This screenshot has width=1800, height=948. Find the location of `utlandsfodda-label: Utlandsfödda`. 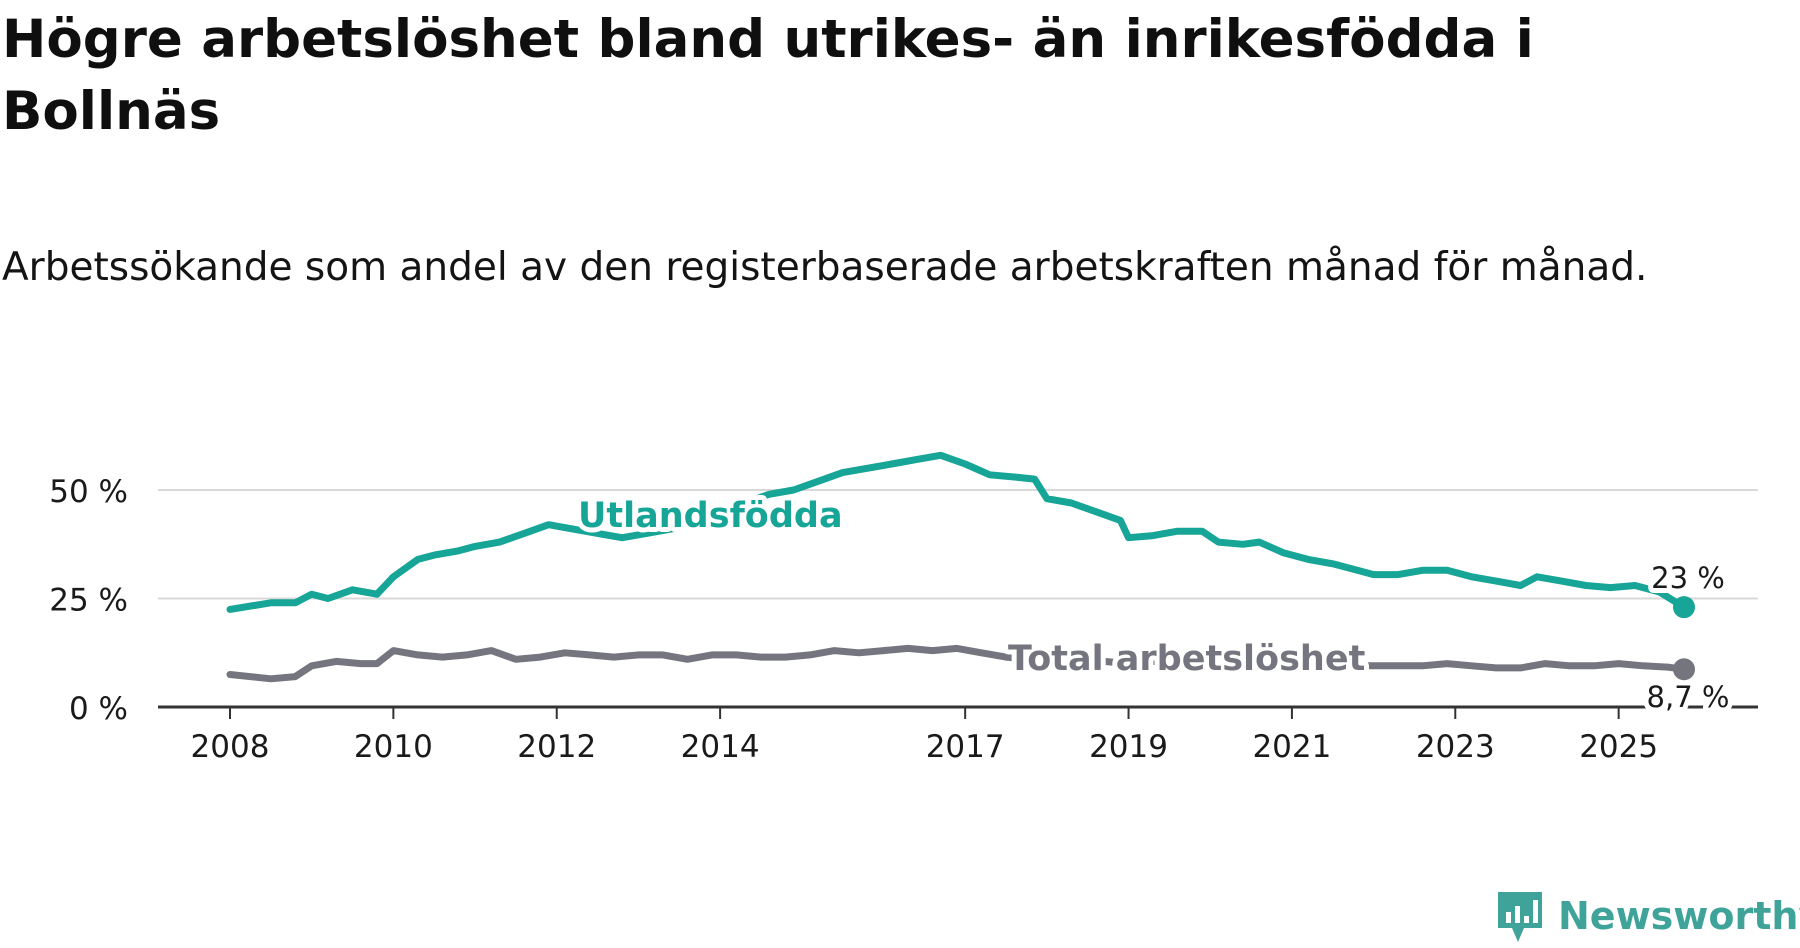

utlandsfodda-label: Utlandsfödda is located at coordinates (710, 516).